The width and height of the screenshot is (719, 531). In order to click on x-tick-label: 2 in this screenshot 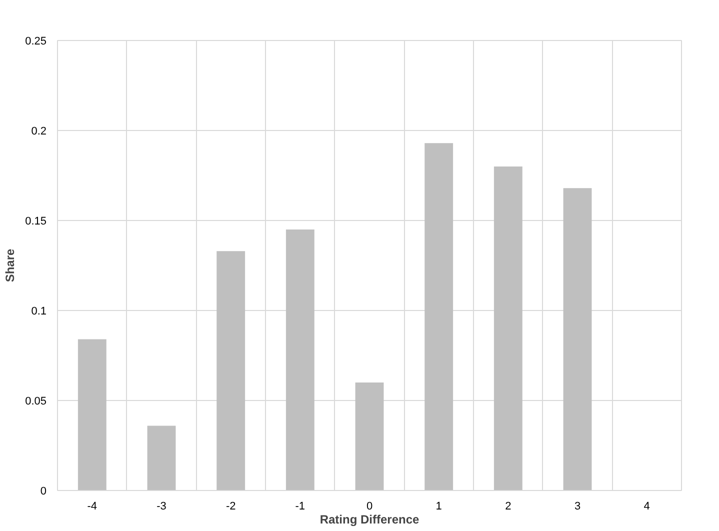, I will do `click(508, 506)`.